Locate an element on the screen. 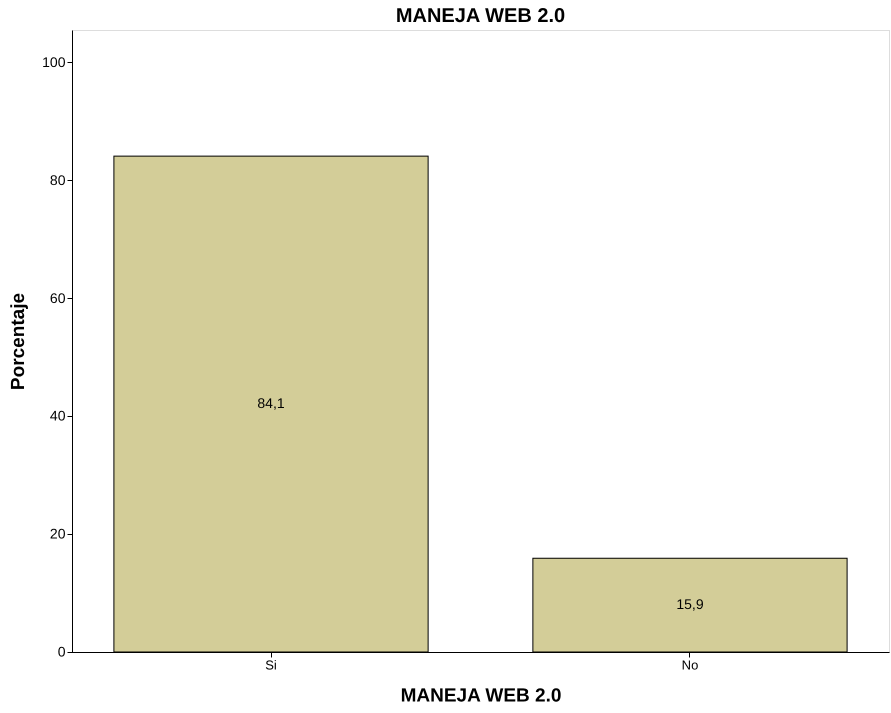  x-tick-label: Si is located at coordinates (271, 665).